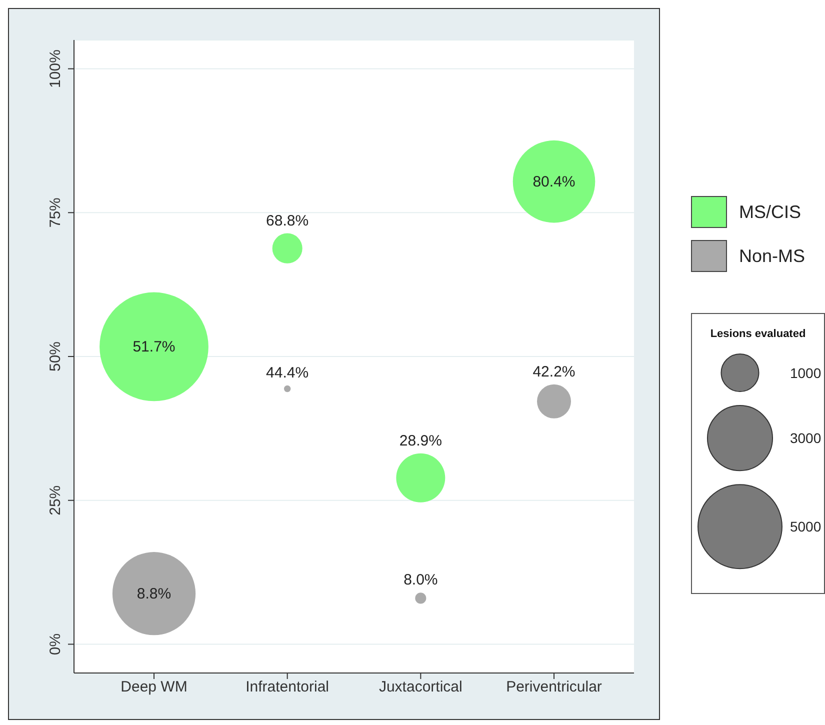 The image size is (825, 725). Describe the element at coordinates (758, 453) in the screenshot. I see `size-legend: Lesions evaluated 1000 3000 5000` at that location.